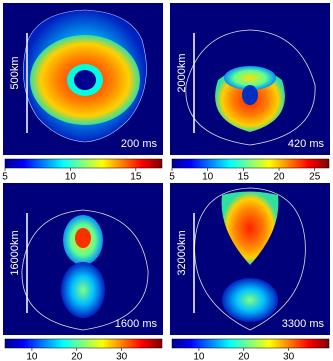  What do you see at coordinates (303, 324) in the screenshot?
I see `time-label: 3300 ms` at bounding box center [303, 324].